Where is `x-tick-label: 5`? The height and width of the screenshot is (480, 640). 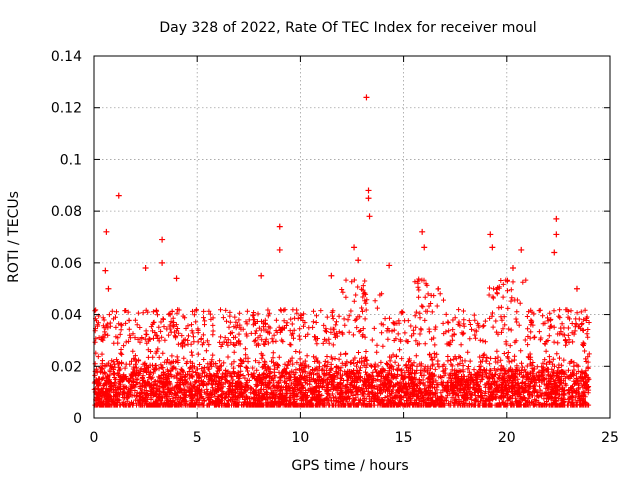 x-tick-label: 5 is located at coordinates (197, 438).